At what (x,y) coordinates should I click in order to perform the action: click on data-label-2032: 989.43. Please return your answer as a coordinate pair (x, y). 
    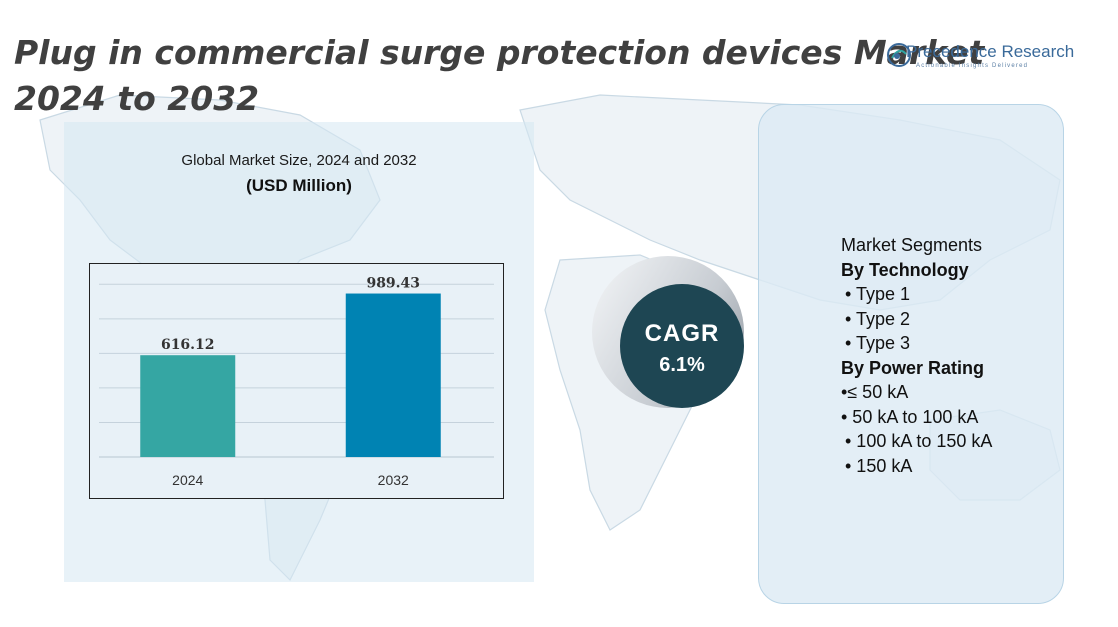
    Looking at the image, I should click on (393, 284).